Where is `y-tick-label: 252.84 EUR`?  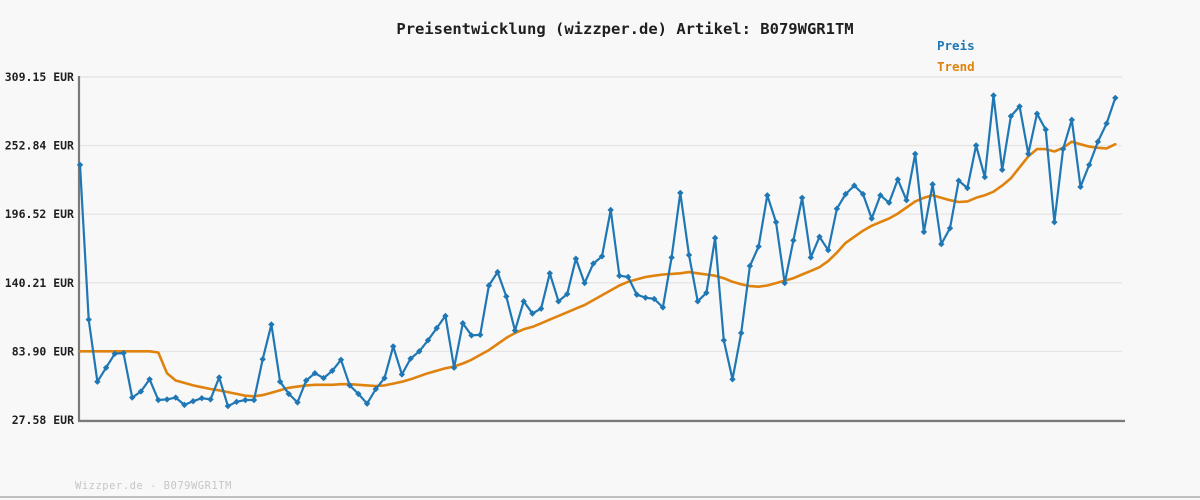 y-tick-label: 252.84 EUR is located at coordinates (39, 146).